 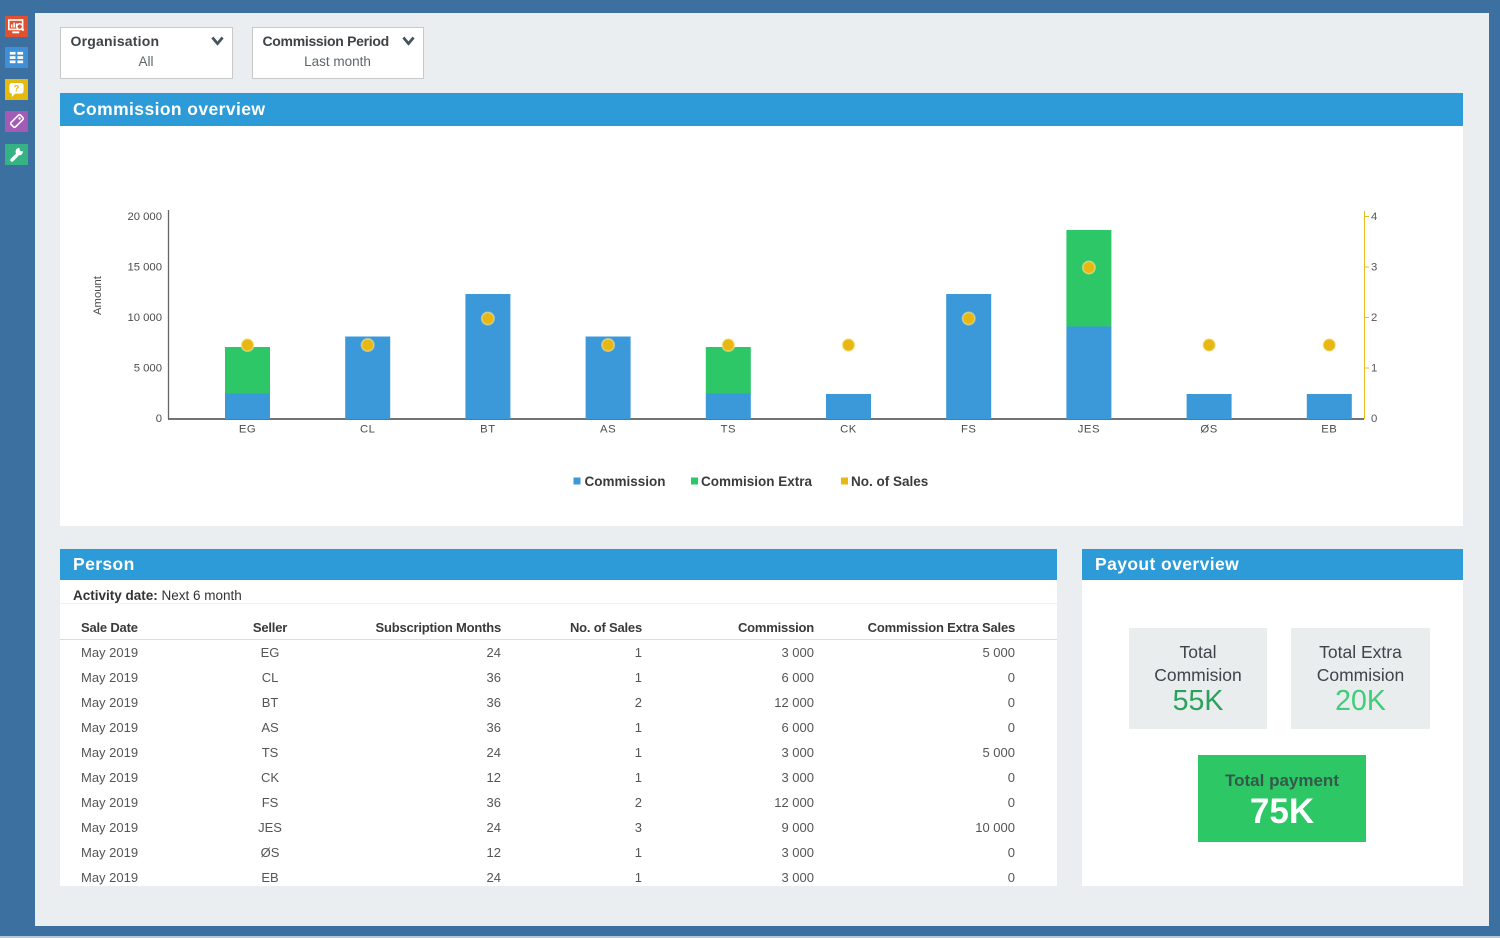 I want to click on svg-text: BT, so click(x=487, y=430).